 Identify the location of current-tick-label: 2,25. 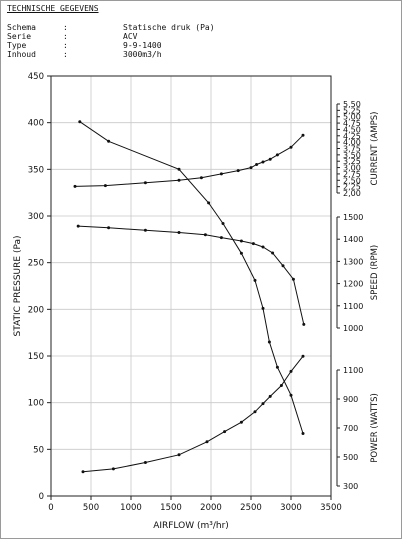
(352, 187).